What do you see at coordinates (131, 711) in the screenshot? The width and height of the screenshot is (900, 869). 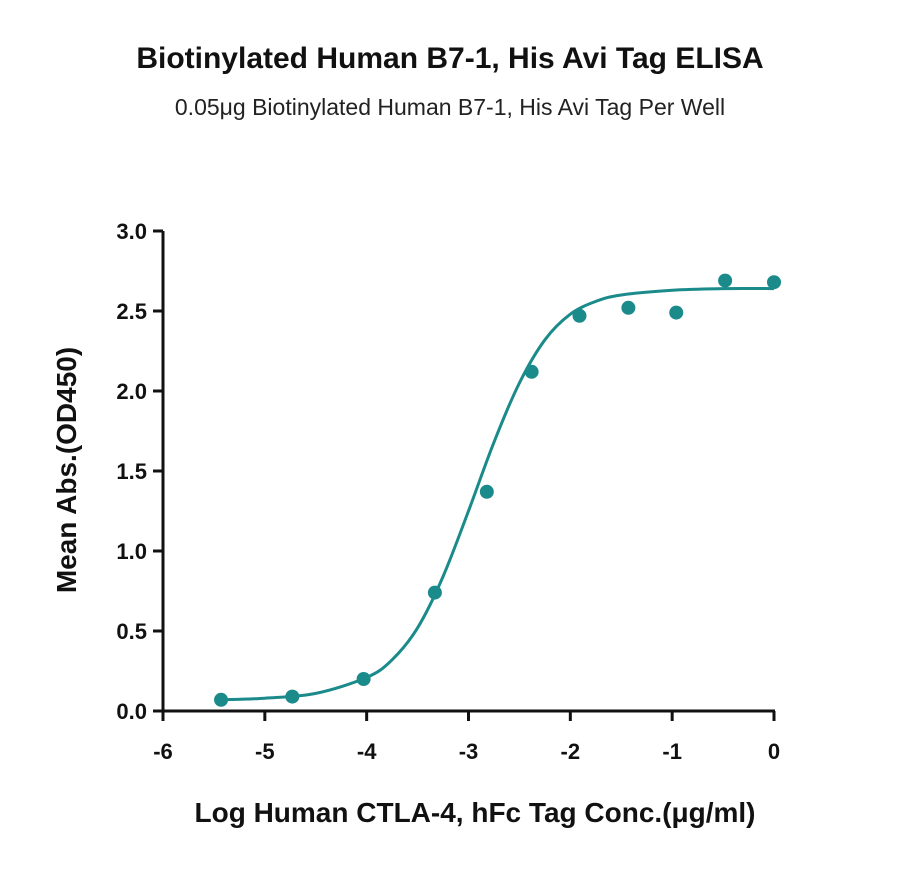 I see `y-tick-label: 0.0` at bounding box center [131, 711].